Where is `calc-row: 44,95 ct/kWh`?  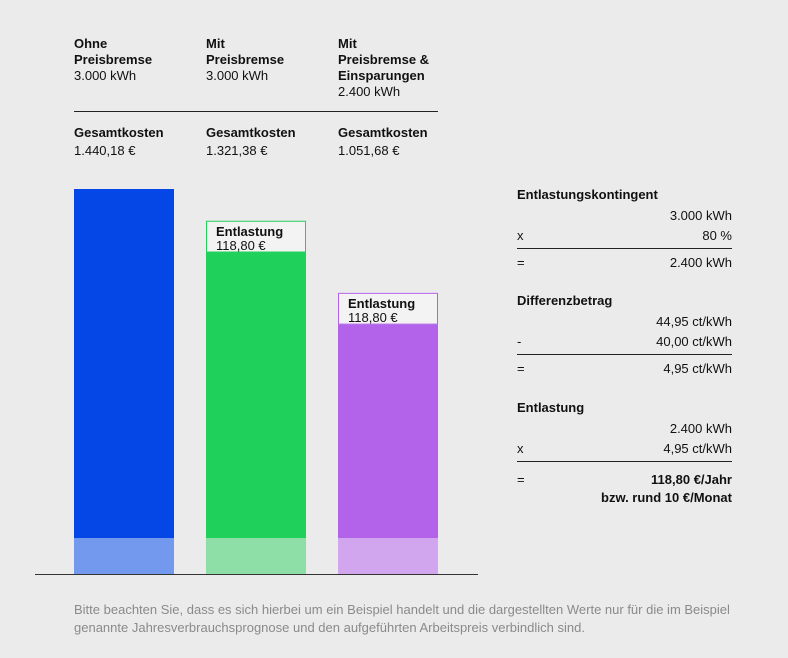
calc-row: 44,95 ct/kWh is located at coordinates (624, 323).